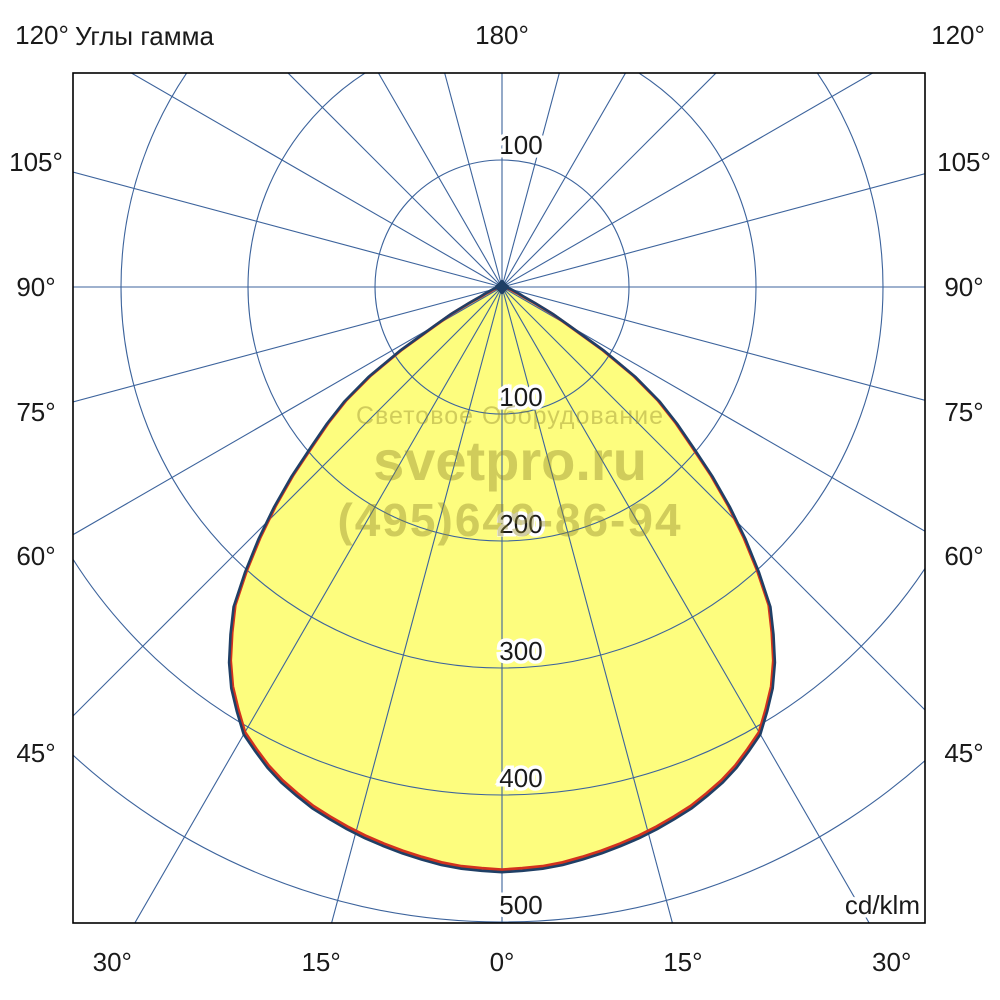 The image size is (1000, 1000). I want to click on gamma-tick-label-top-center: 180°, so click(502, 35).